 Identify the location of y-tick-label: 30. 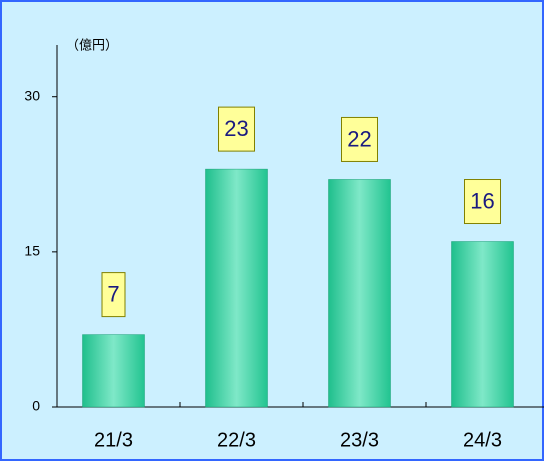
(32, 95).